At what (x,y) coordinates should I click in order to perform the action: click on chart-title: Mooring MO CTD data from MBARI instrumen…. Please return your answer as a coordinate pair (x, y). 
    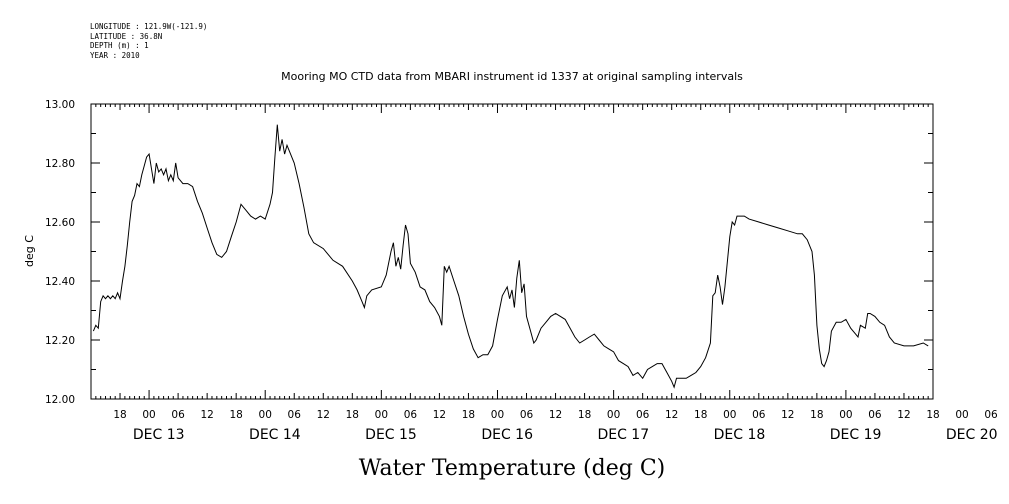
    Looking at the image, I should click on (512, 76).